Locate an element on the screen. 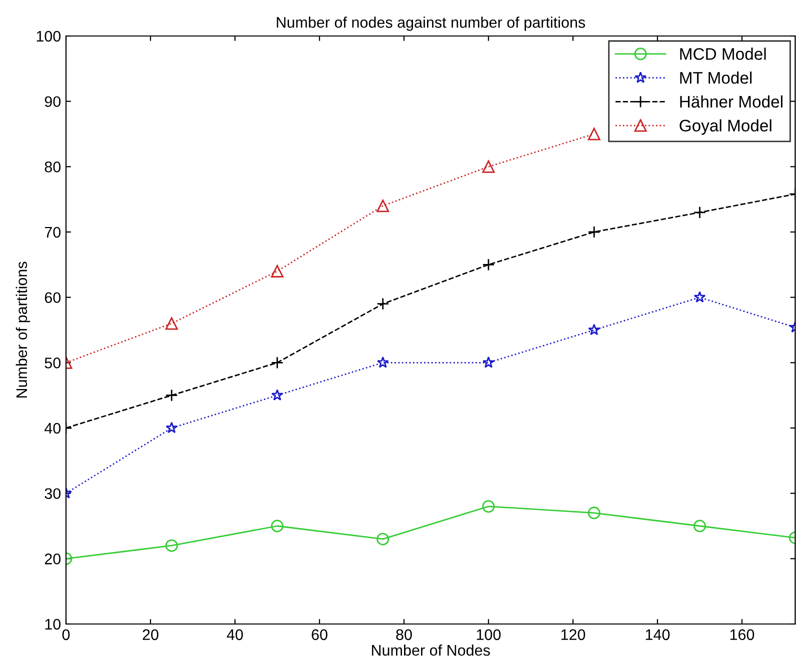 The image size is (796, 668). y-tick-label: 10 is located at coordinates (53, 624).